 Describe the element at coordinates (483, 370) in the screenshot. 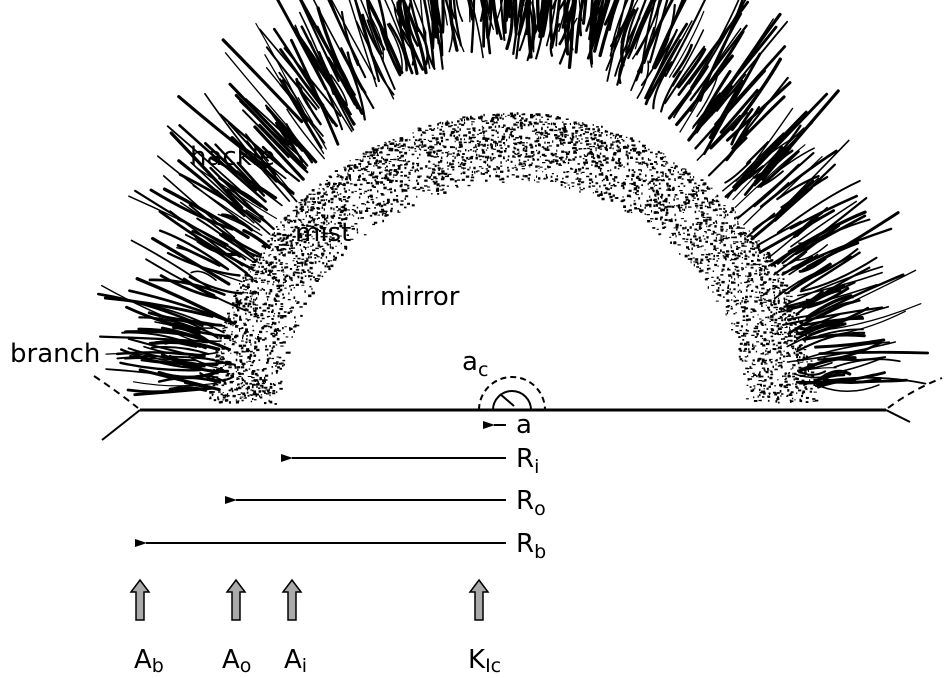

I see `ac-sub: c` at that location.